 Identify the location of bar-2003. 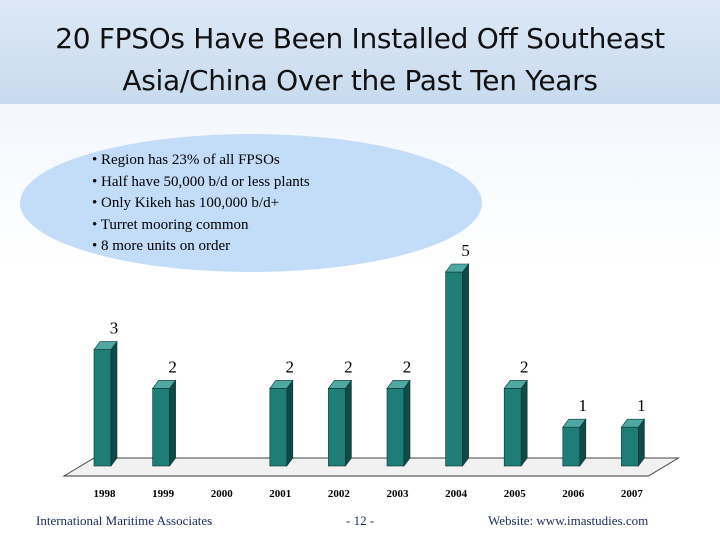
(398, 423).